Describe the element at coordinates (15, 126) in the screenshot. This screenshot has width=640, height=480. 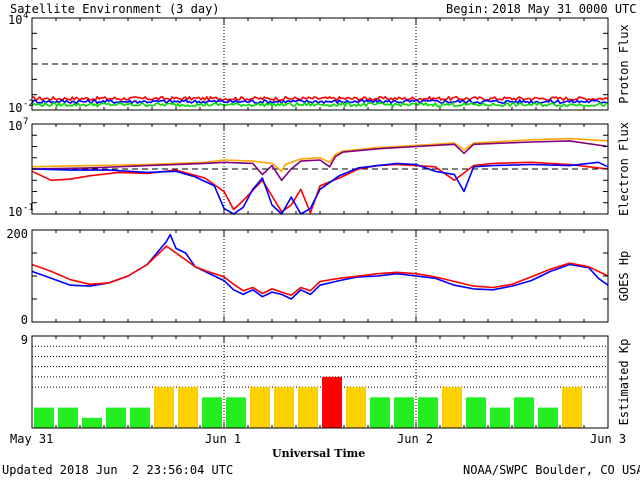
I see `electron-y-tick-base-max: 10` at that location.